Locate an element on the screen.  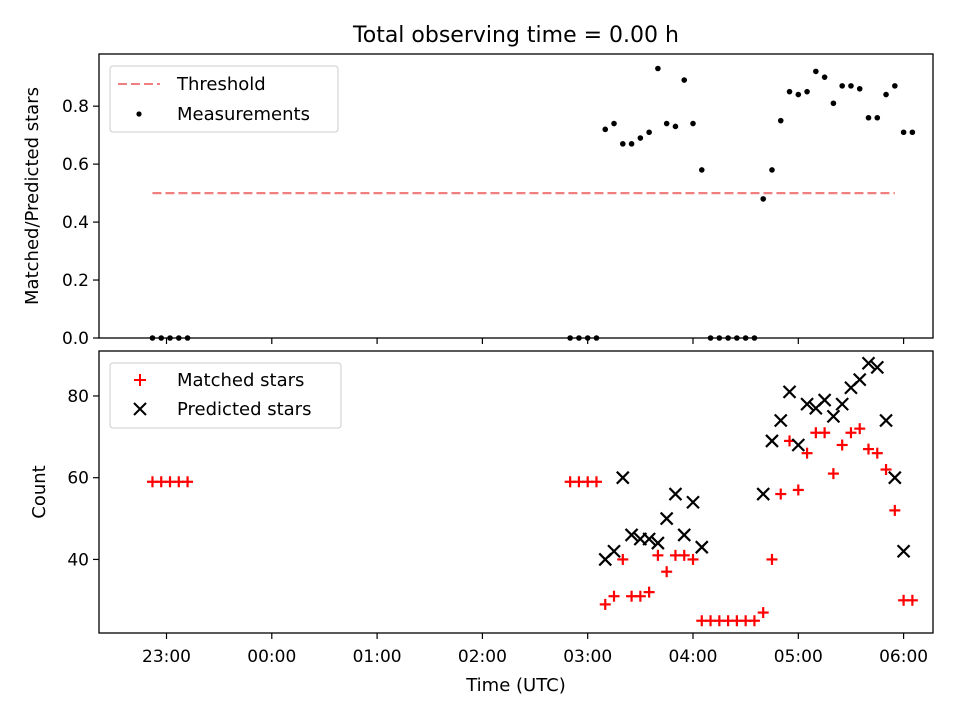
ratio-x-ticks is located at coordinates (535, 341).